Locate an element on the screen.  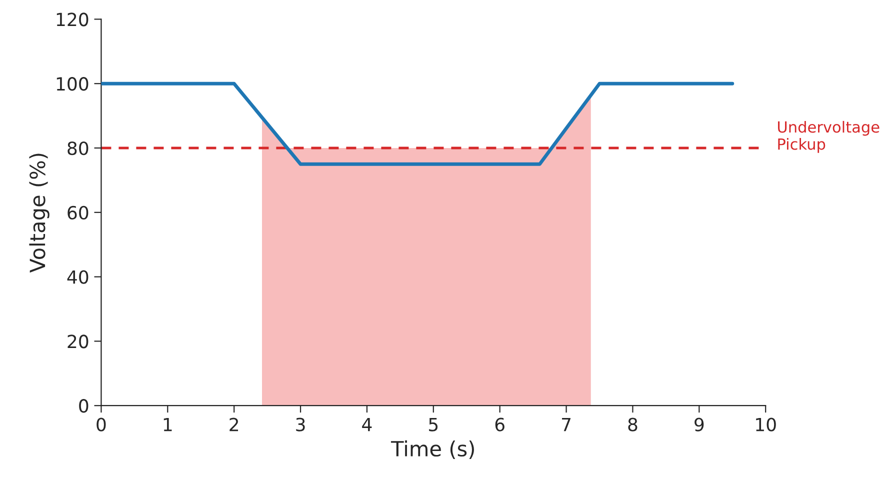
y-tick-label: 60 is located at coordinates (78, 213).